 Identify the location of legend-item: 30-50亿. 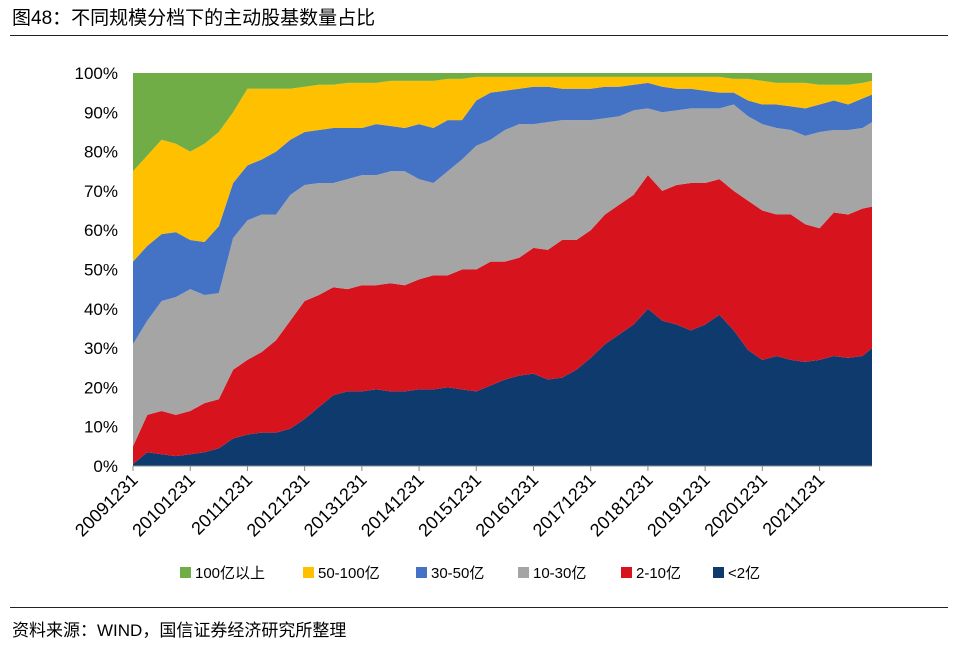
(450, 572).